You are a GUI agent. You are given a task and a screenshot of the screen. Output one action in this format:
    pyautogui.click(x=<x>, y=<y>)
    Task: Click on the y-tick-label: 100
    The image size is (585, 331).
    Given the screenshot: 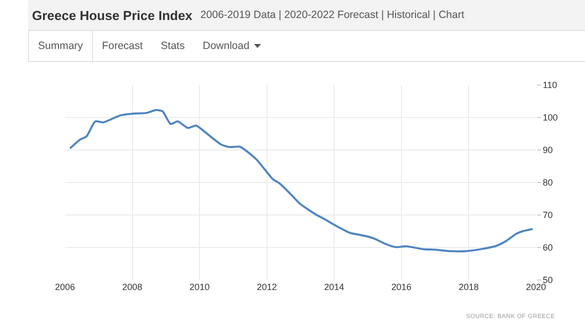 What is the action you would take?
    pyautogui.click(x=550, y=117)
    